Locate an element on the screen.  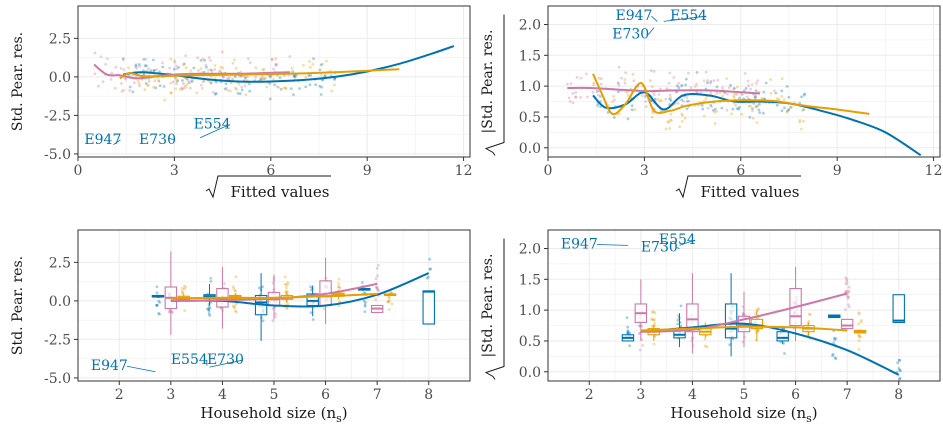
sqrt-sign-y is located at coordinates (494, 85).